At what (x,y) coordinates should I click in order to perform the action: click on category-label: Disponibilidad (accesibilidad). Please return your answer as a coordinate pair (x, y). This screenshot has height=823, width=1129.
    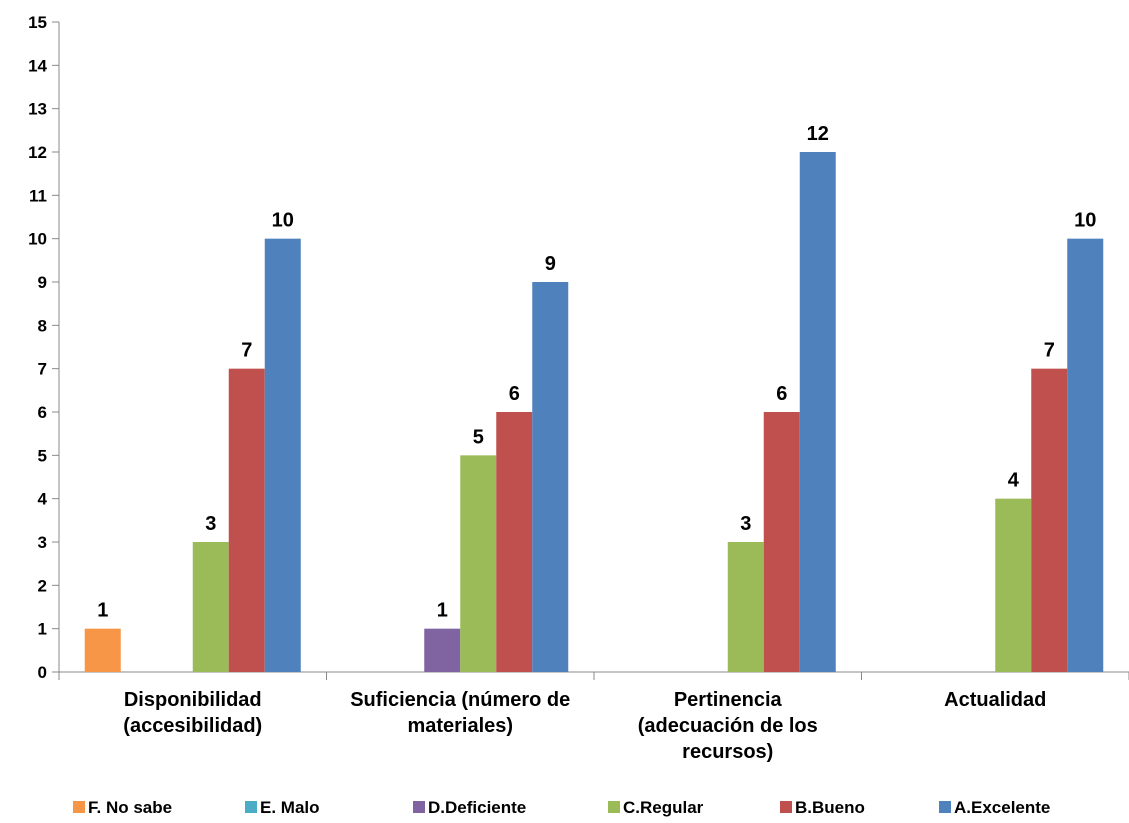
    Looking at the image, I should click on (192, 713).